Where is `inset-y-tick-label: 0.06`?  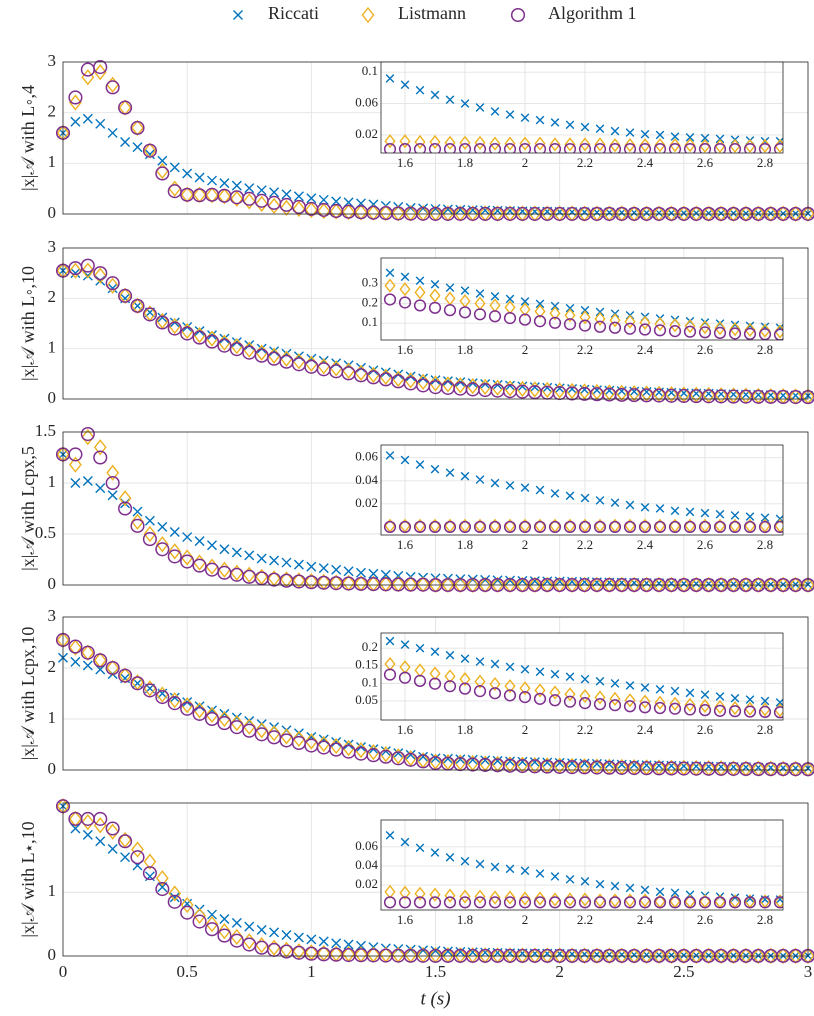 inset-y-tick-label: 0.06 is located at coordinates (366, 456).